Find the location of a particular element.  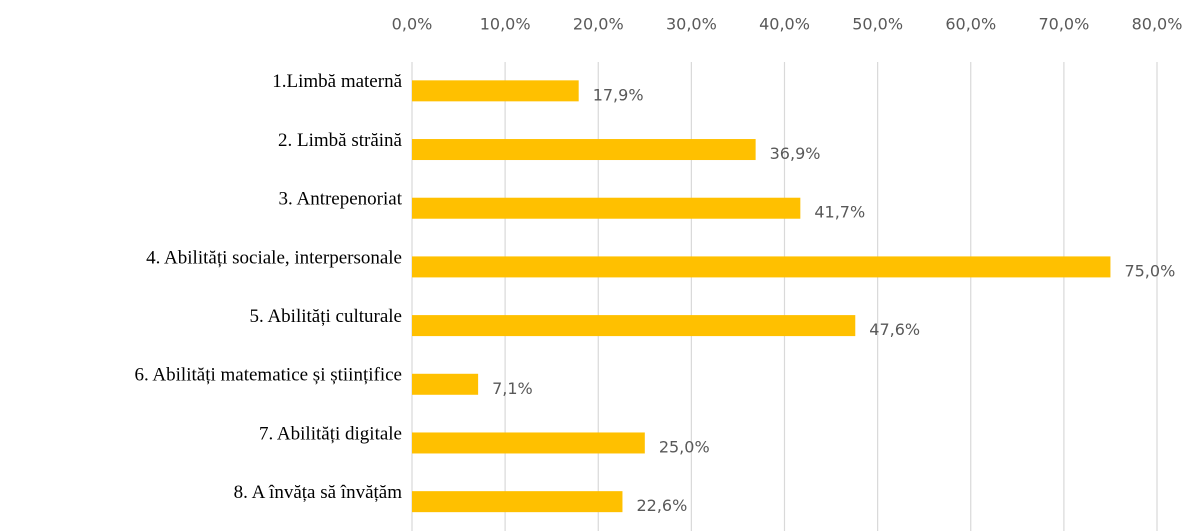

x-tick-label: 30,0% is located at coordinates (691, 24).